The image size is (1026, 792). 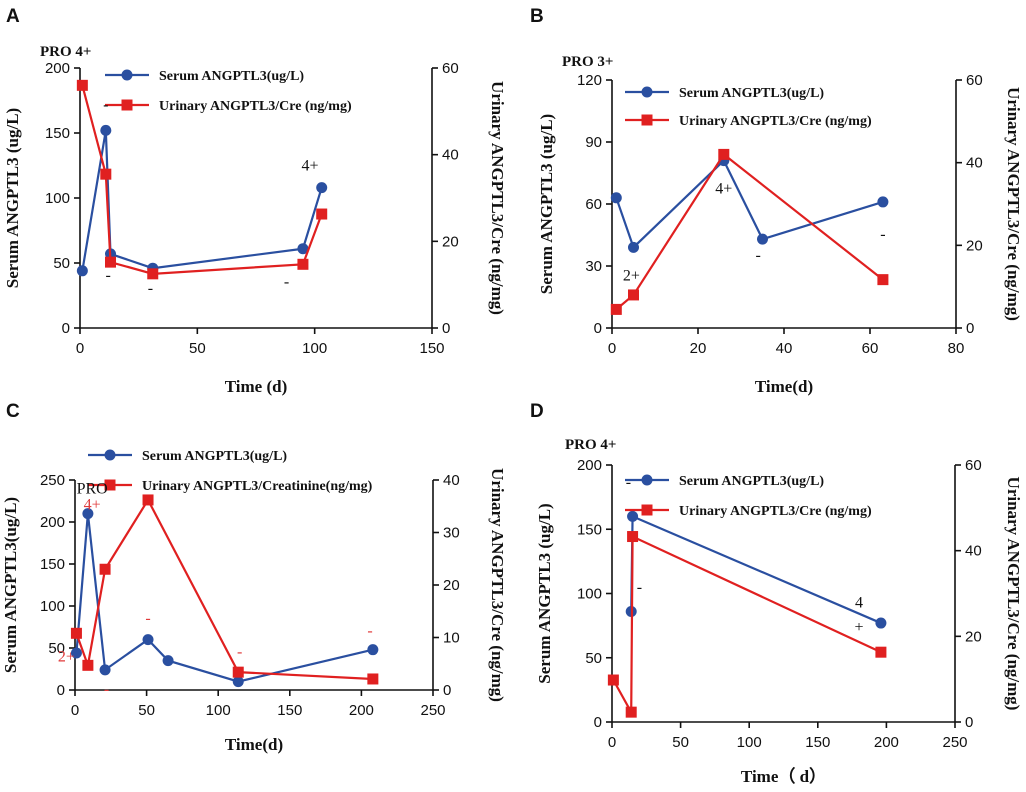 I want to click on right-y-tick-label: 40, so click(x=973, y=551).